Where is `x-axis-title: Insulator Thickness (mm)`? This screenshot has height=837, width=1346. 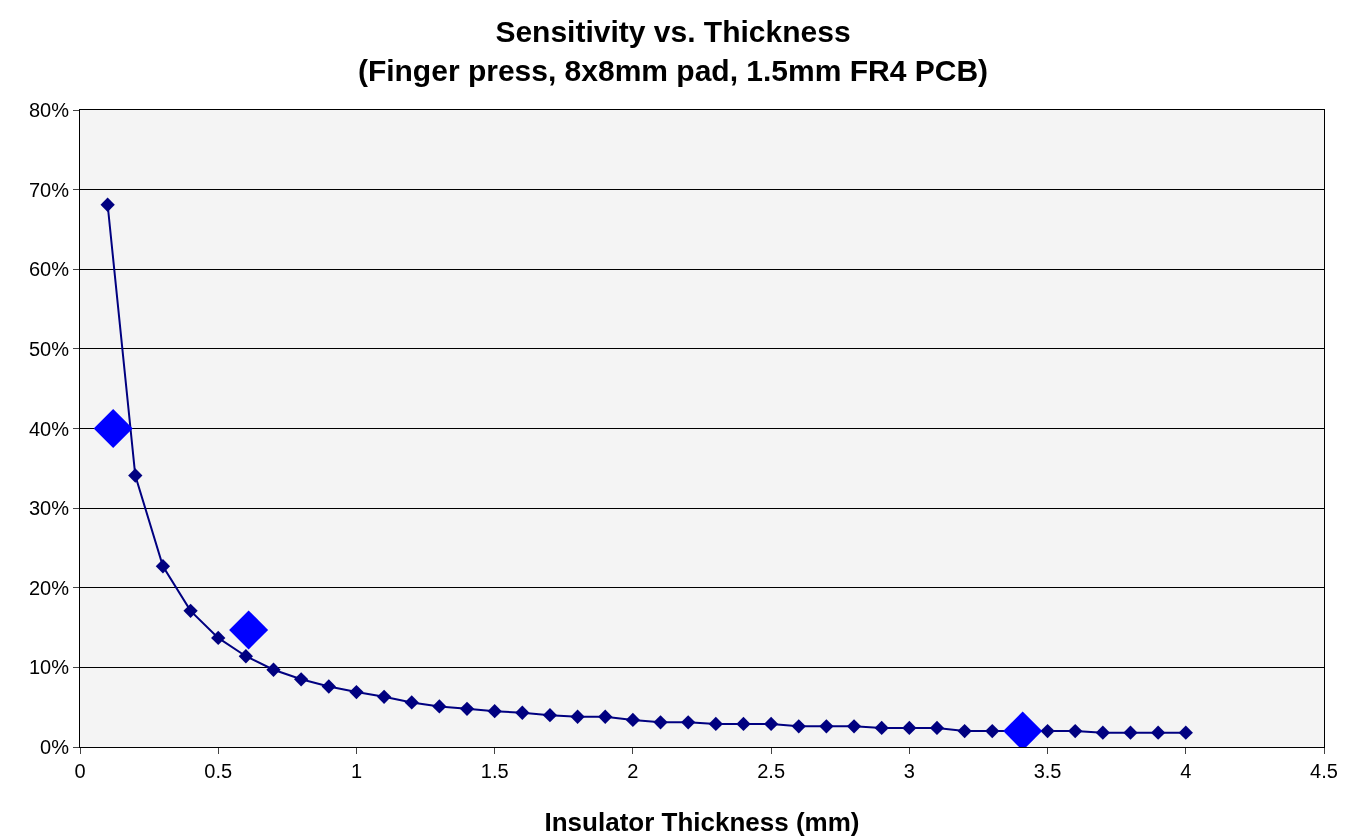
x-axis-title: Insulator Thickness (mm) is located at coordinates (702, 822).